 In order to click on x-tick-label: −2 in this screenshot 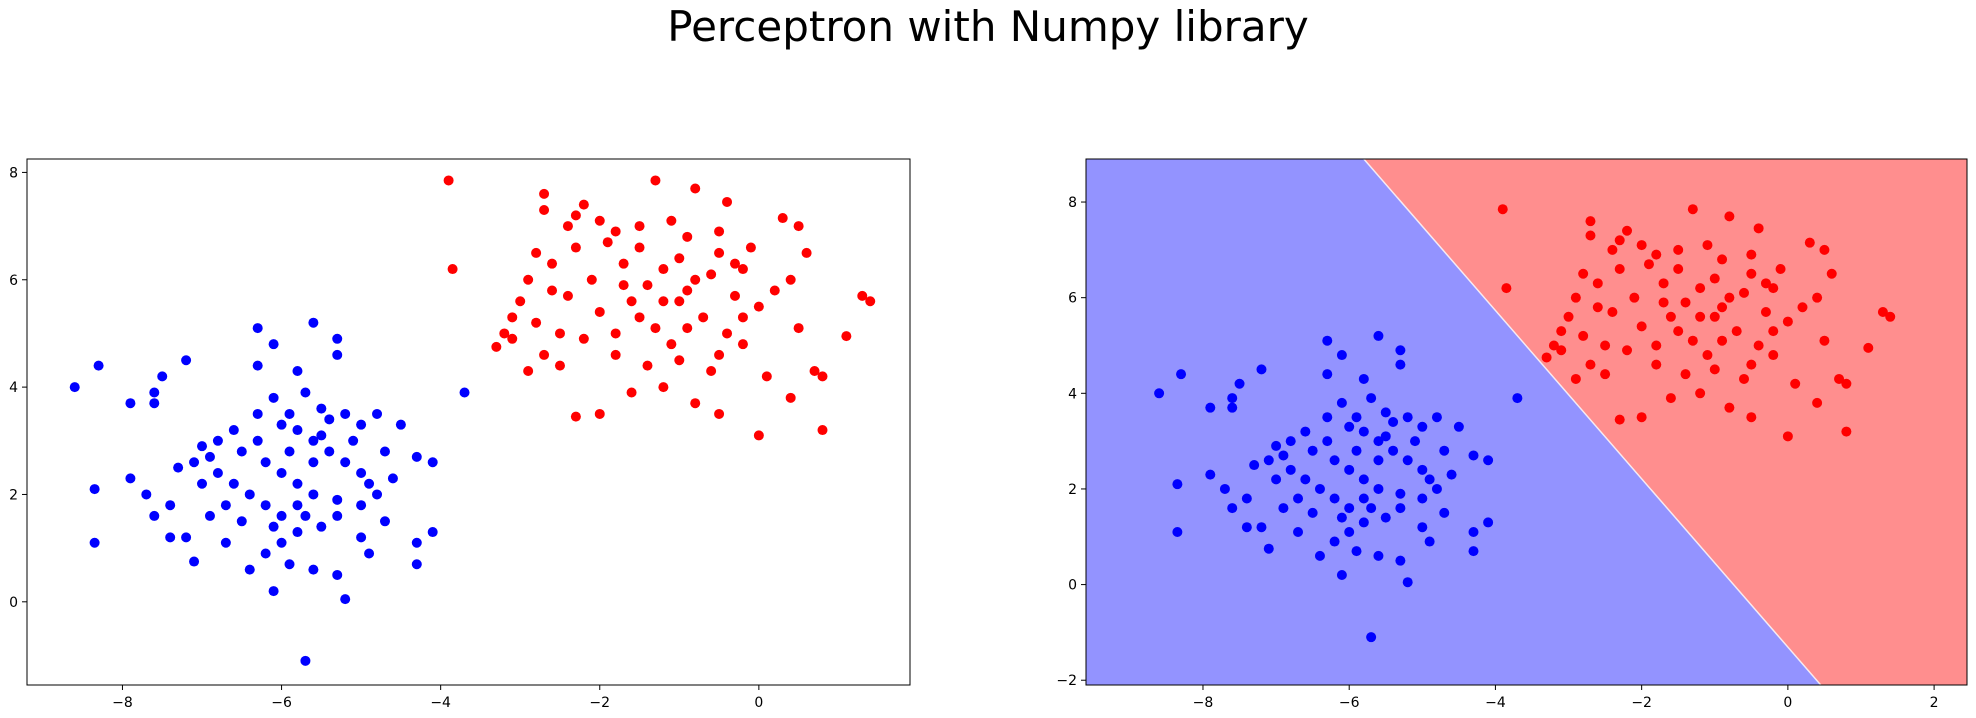, I will do `click(1641, 703)`.